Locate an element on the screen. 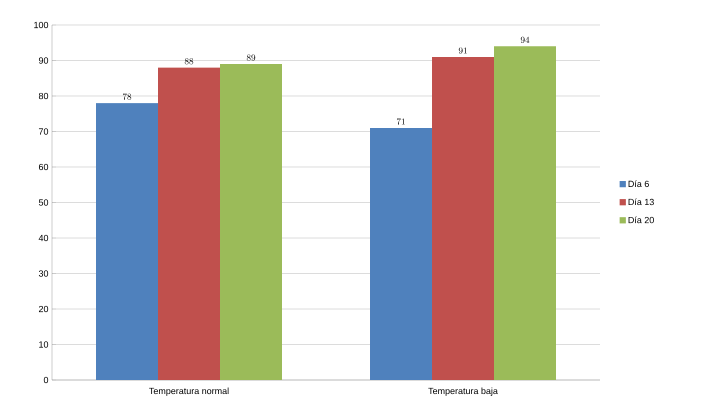  data-label: 91 is located at coordinates (462, 50).